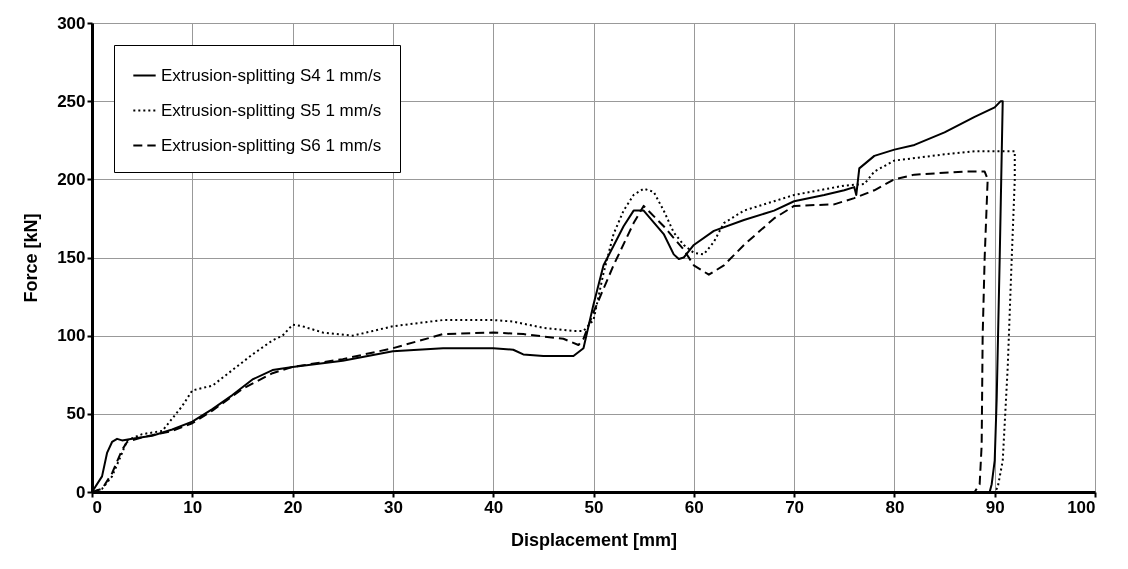  Describe the element at coordinates (494, 507) in the screenshot. I see `x-tick-label: 40` at that location.